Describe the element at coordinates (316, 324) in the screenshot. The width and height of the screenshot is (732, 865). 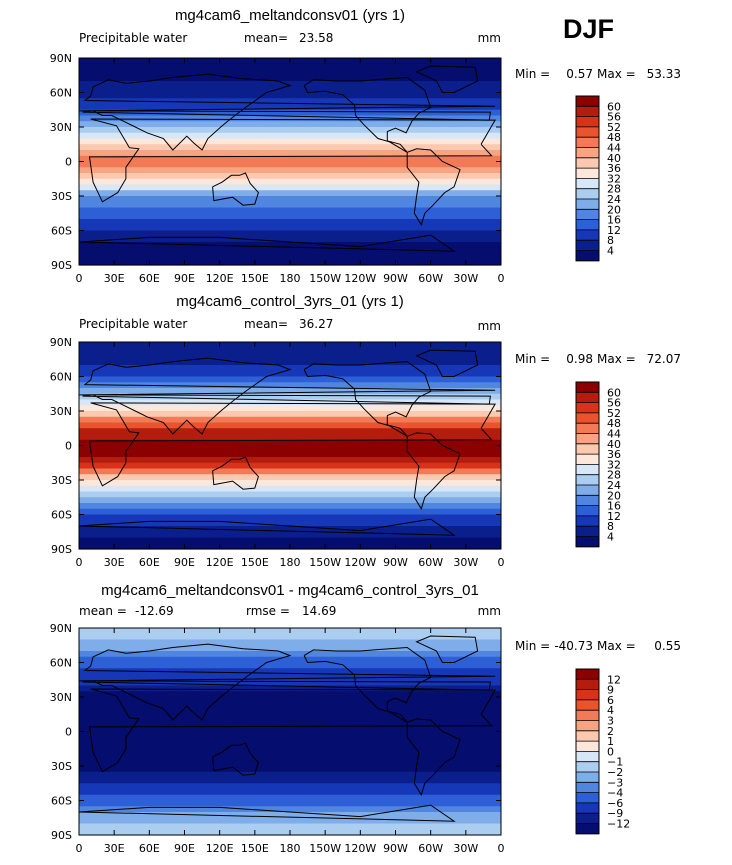
I see `mean-value: 36.27` at that location.